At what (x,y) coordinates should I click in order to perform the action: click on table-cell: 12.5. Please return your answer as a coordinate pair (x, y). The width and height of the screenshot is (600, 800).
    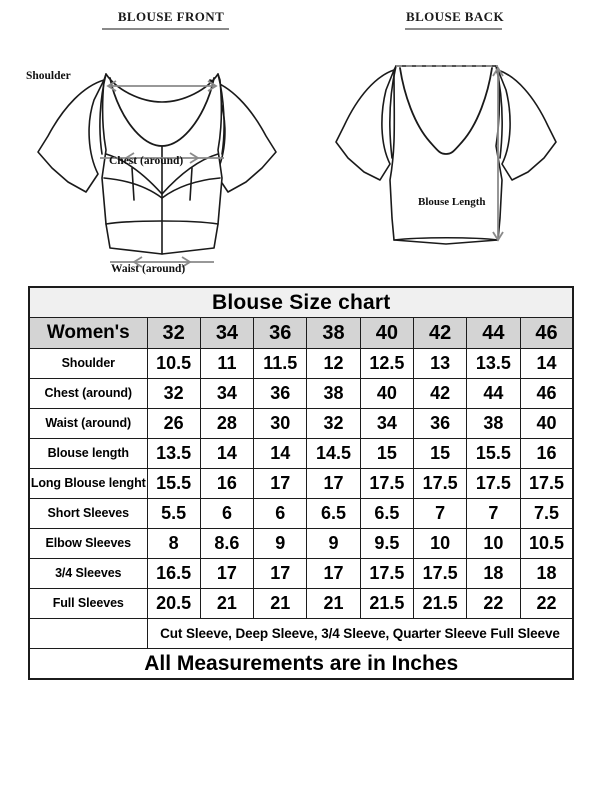
    Looking at the image, I should click on (386, 363).